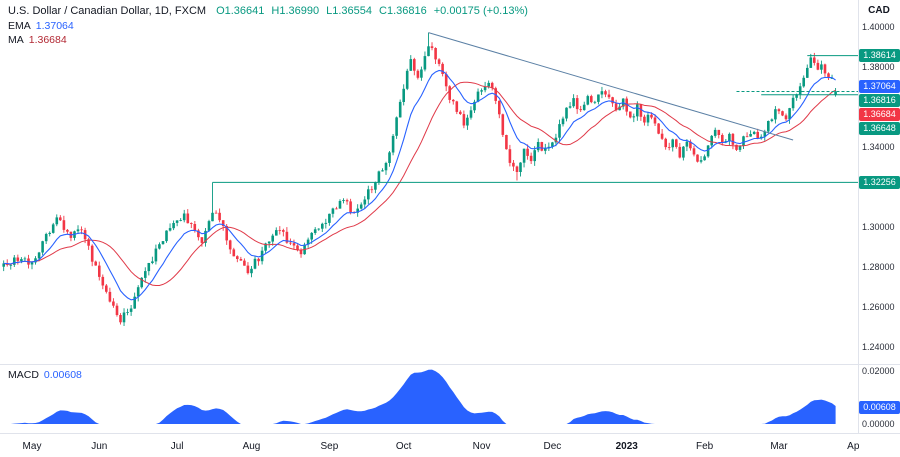 The width and height of the screenshot is (900, 457). Describe the element at coordinates (62, 375) in the screenshot. I see `macd-value: 0.00608` at that location.